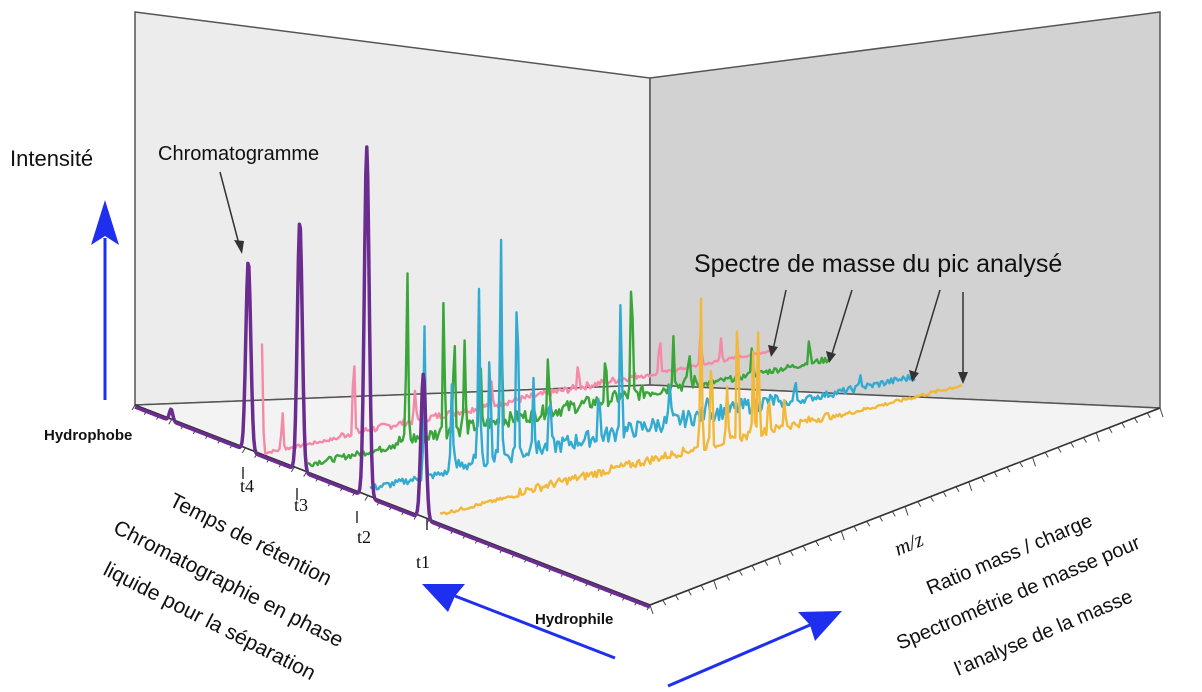  Describe the element at coordinates (878, 264) in the screenshot. I see `spectrum-title: Spectre de masse du pic analysé` at that location.